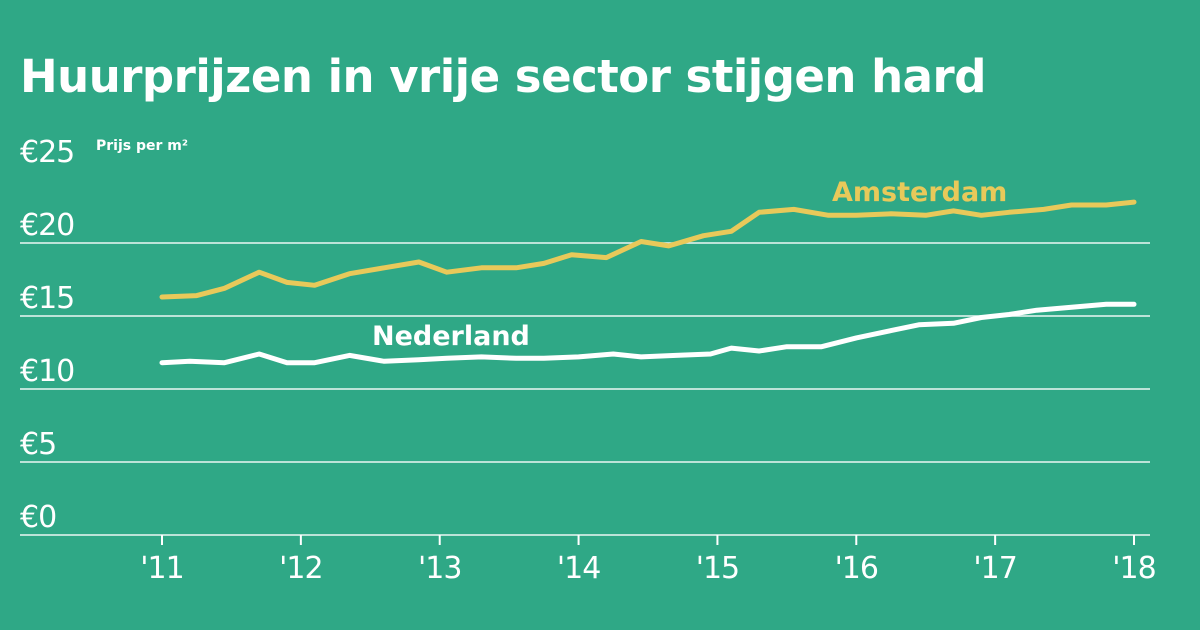 The width and height of the screenshot is (1200, 630). I want to click on x-tick-label: '11, so click(161, 568).